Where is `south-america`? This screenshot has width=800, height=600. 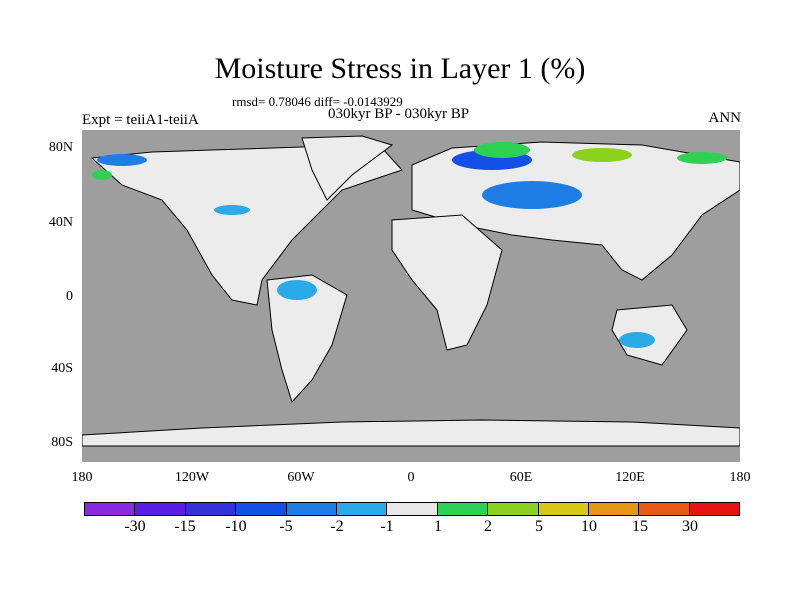 south-america is located at coordinates (307, 338).